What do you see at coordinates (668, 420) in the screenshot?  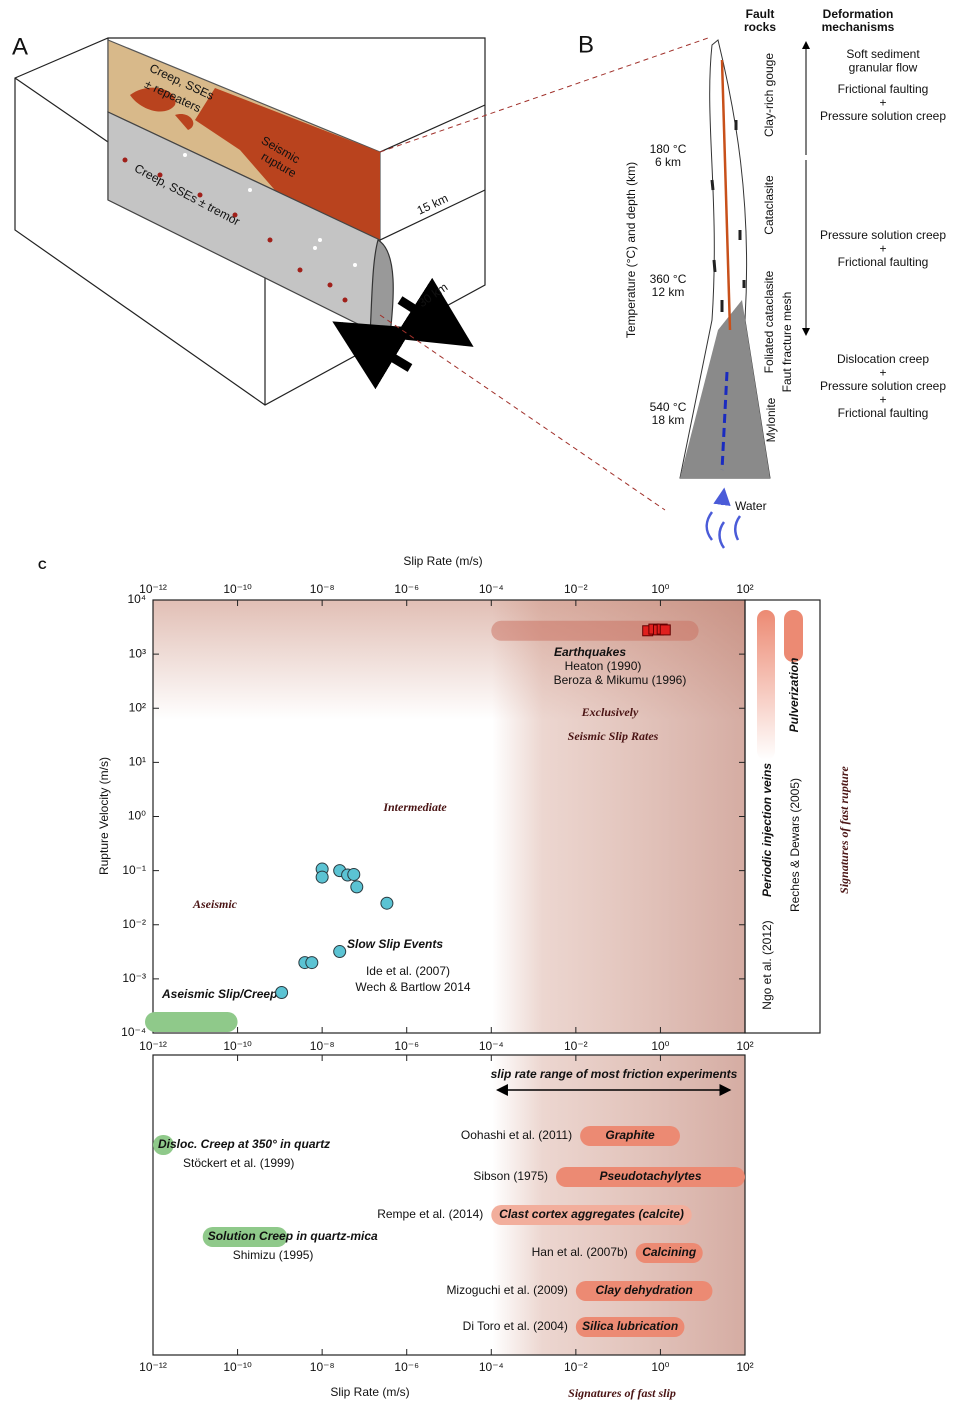 I see `depth: 18 km` at bounding box center [668, 420].